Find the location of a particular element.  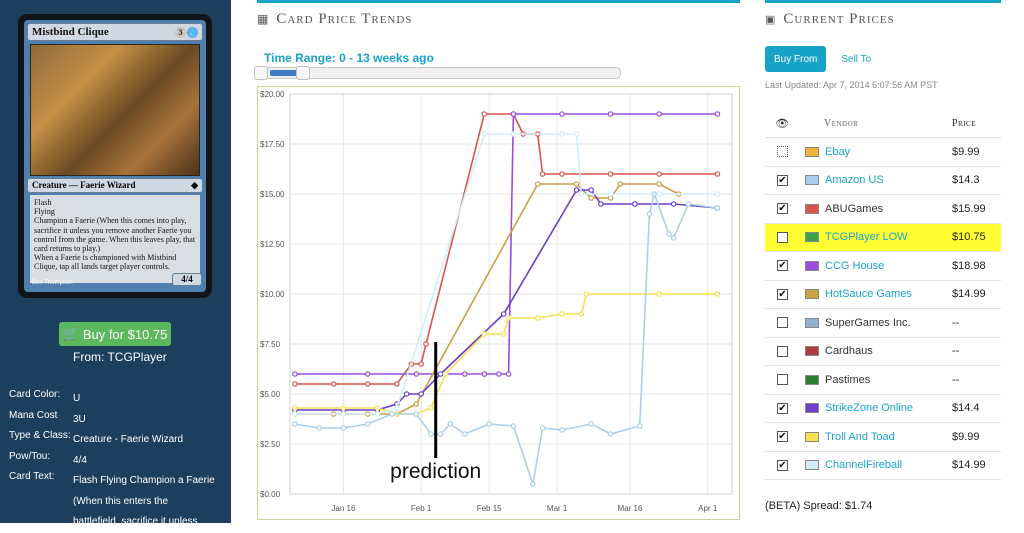

x-tick-label: Jan 16 is located at coordinates (343, 508).